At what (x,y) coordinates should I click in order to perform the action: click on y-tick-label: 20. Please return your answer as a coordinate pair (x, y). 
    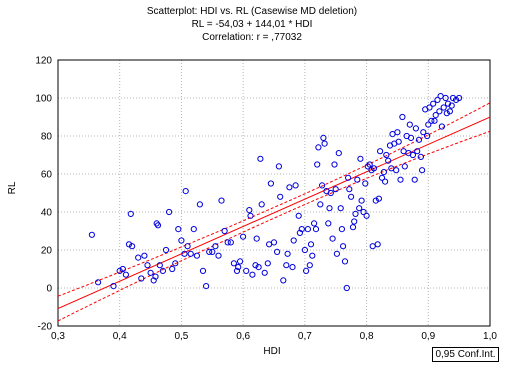
    Looking at the image, I should click on (47, 251).